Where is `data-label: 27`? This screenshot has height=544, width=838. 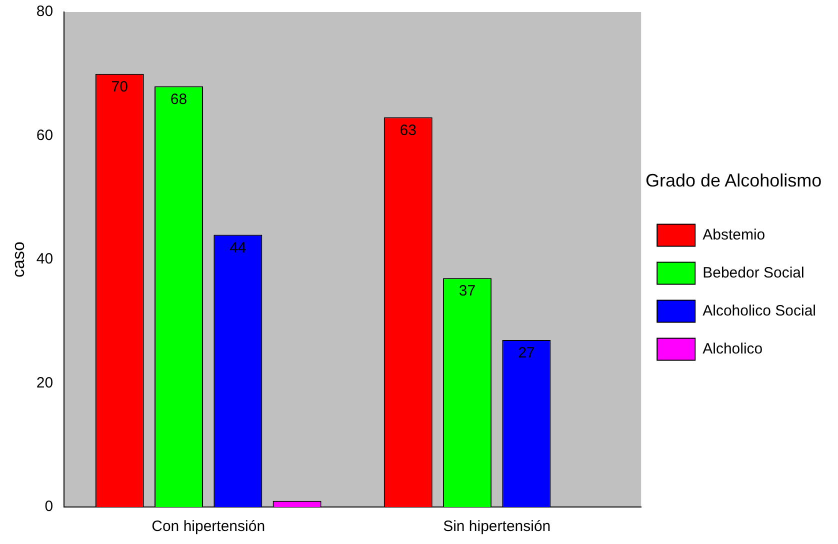
data-label: 27 is located at coordinates (526, 353).